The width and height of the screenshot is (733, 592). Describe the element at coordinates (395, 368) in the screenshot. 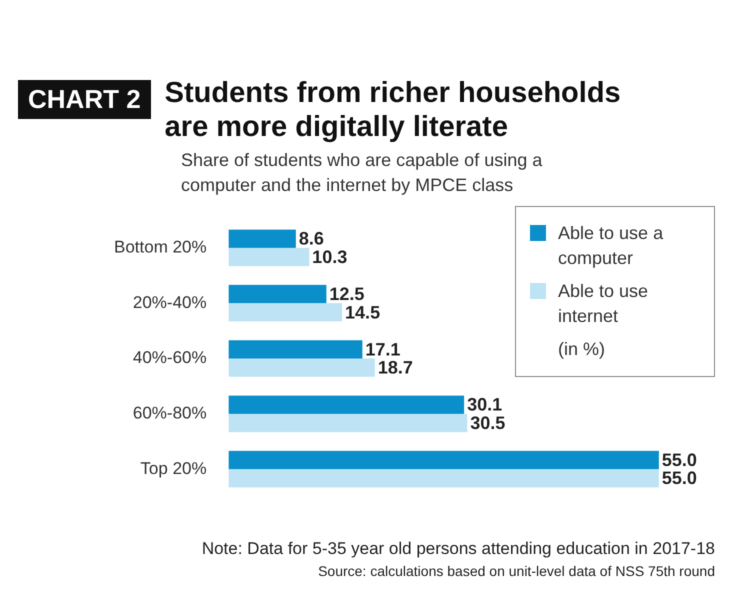

I see `data-label: 18.7` at that location.